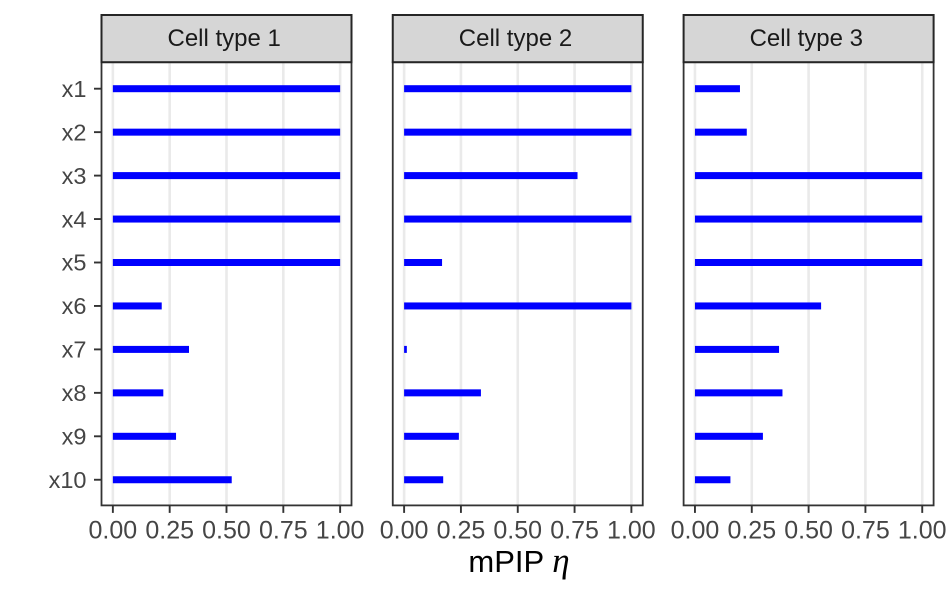 The image size is (950, 605). I want to click on svg-text: Cell type 2, so click(515, 38).